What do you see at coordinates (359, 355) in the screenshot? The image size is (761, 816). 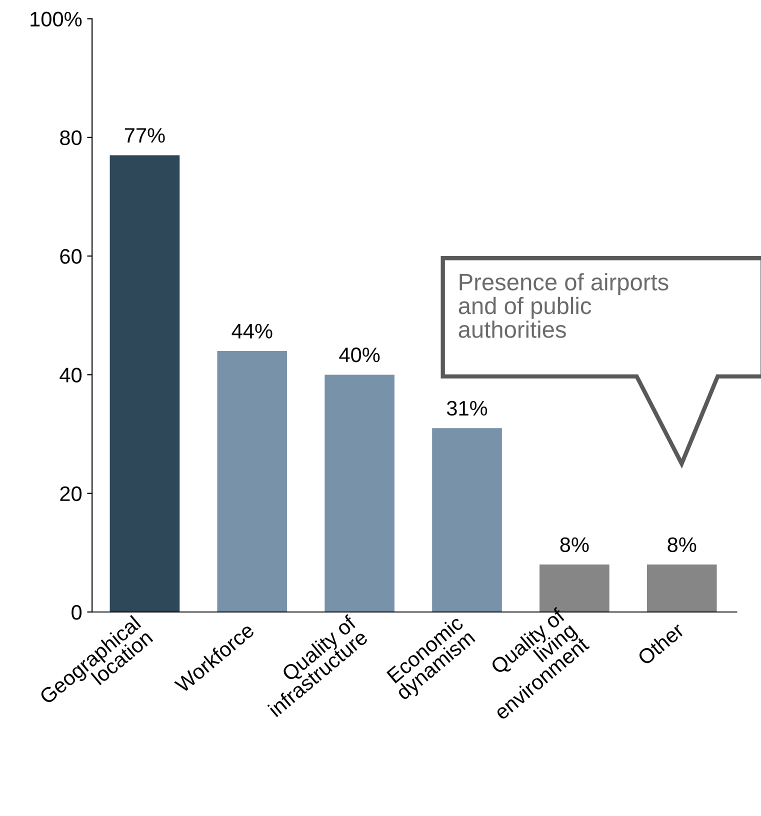 I see `data-label: 40%` at bounding box center [359, 355].